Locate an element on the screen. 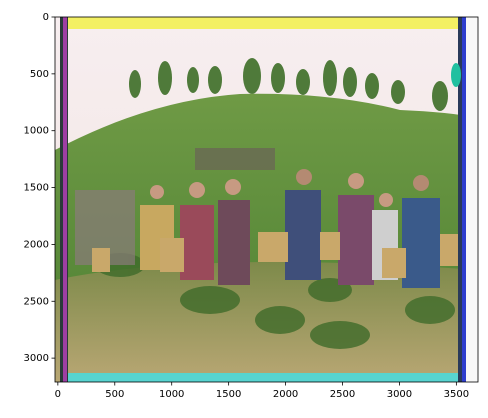 The width and height of the screenshot is (488, 418). x-tick-label: 1500 is located at coordinates (228, 394).